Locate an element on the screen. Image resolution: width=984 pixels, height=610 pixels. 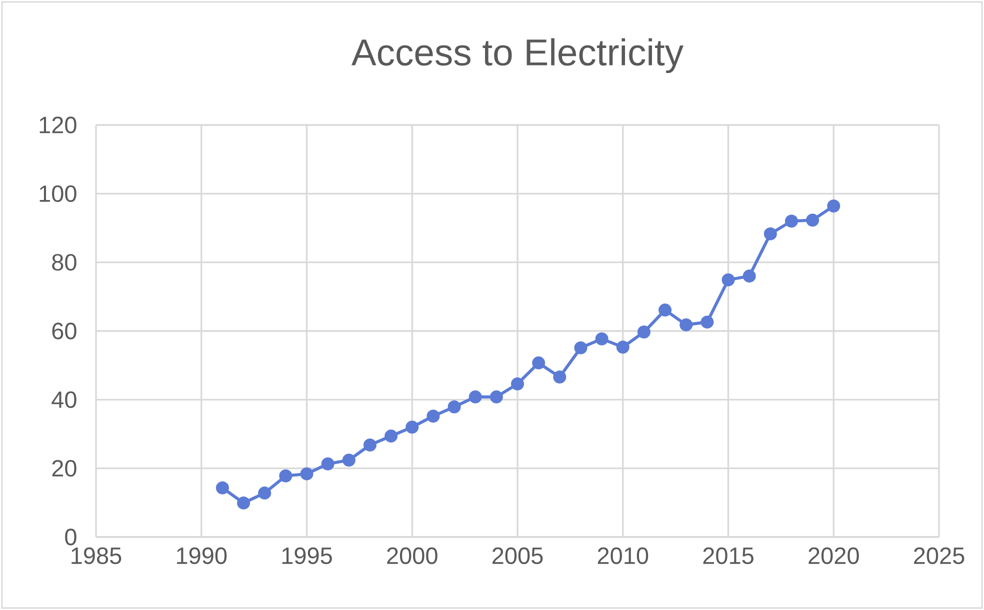
x-tick-label: 2025 is located at coordinates (939, 555).